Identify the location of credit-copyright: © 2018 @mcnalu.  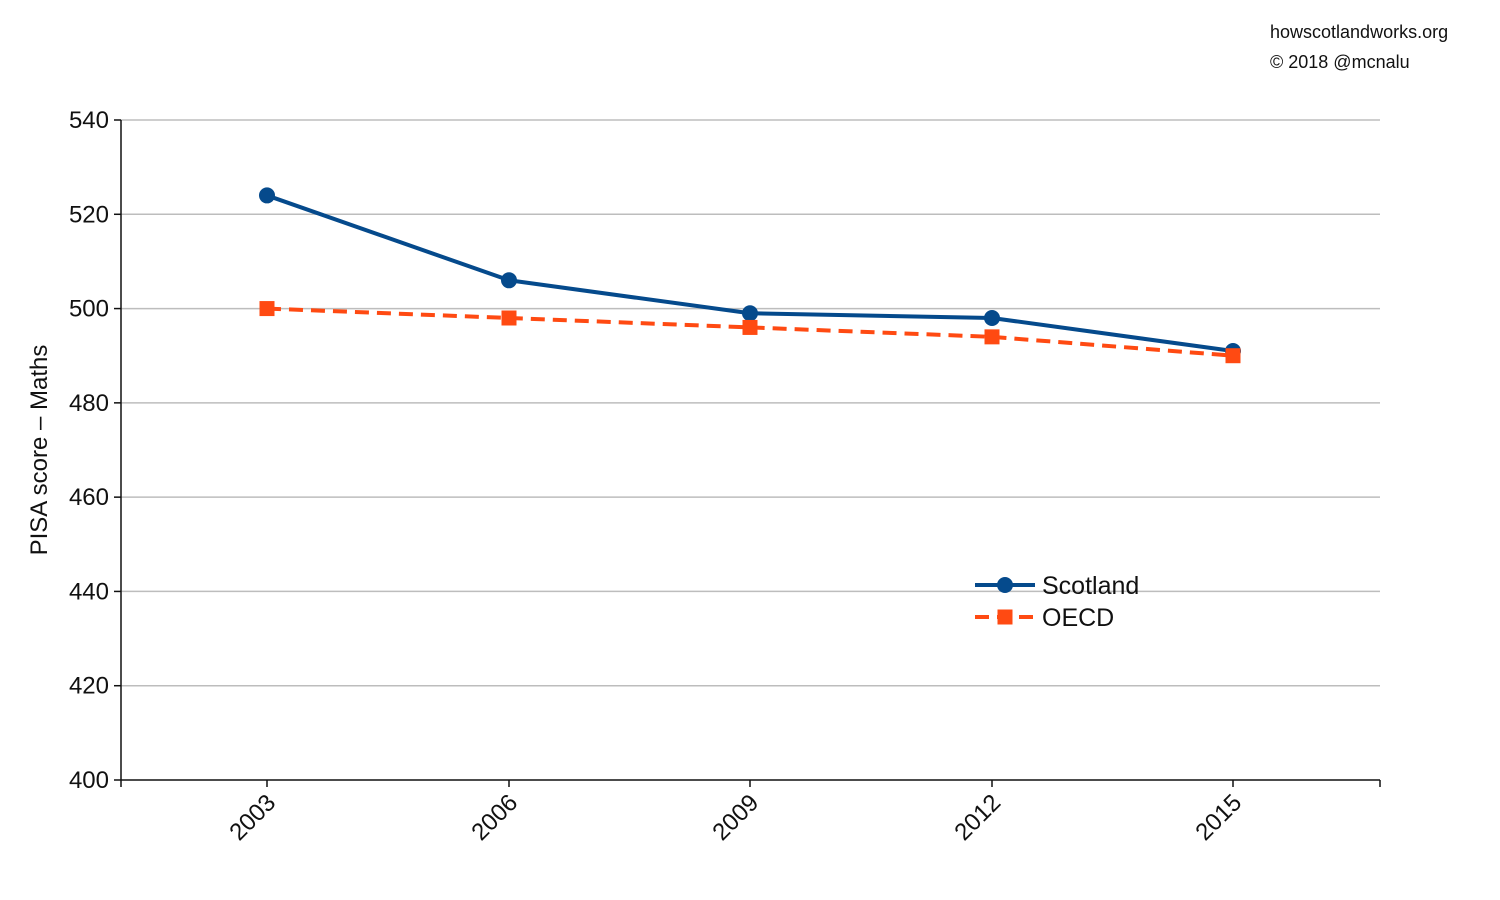
(1340, 62).